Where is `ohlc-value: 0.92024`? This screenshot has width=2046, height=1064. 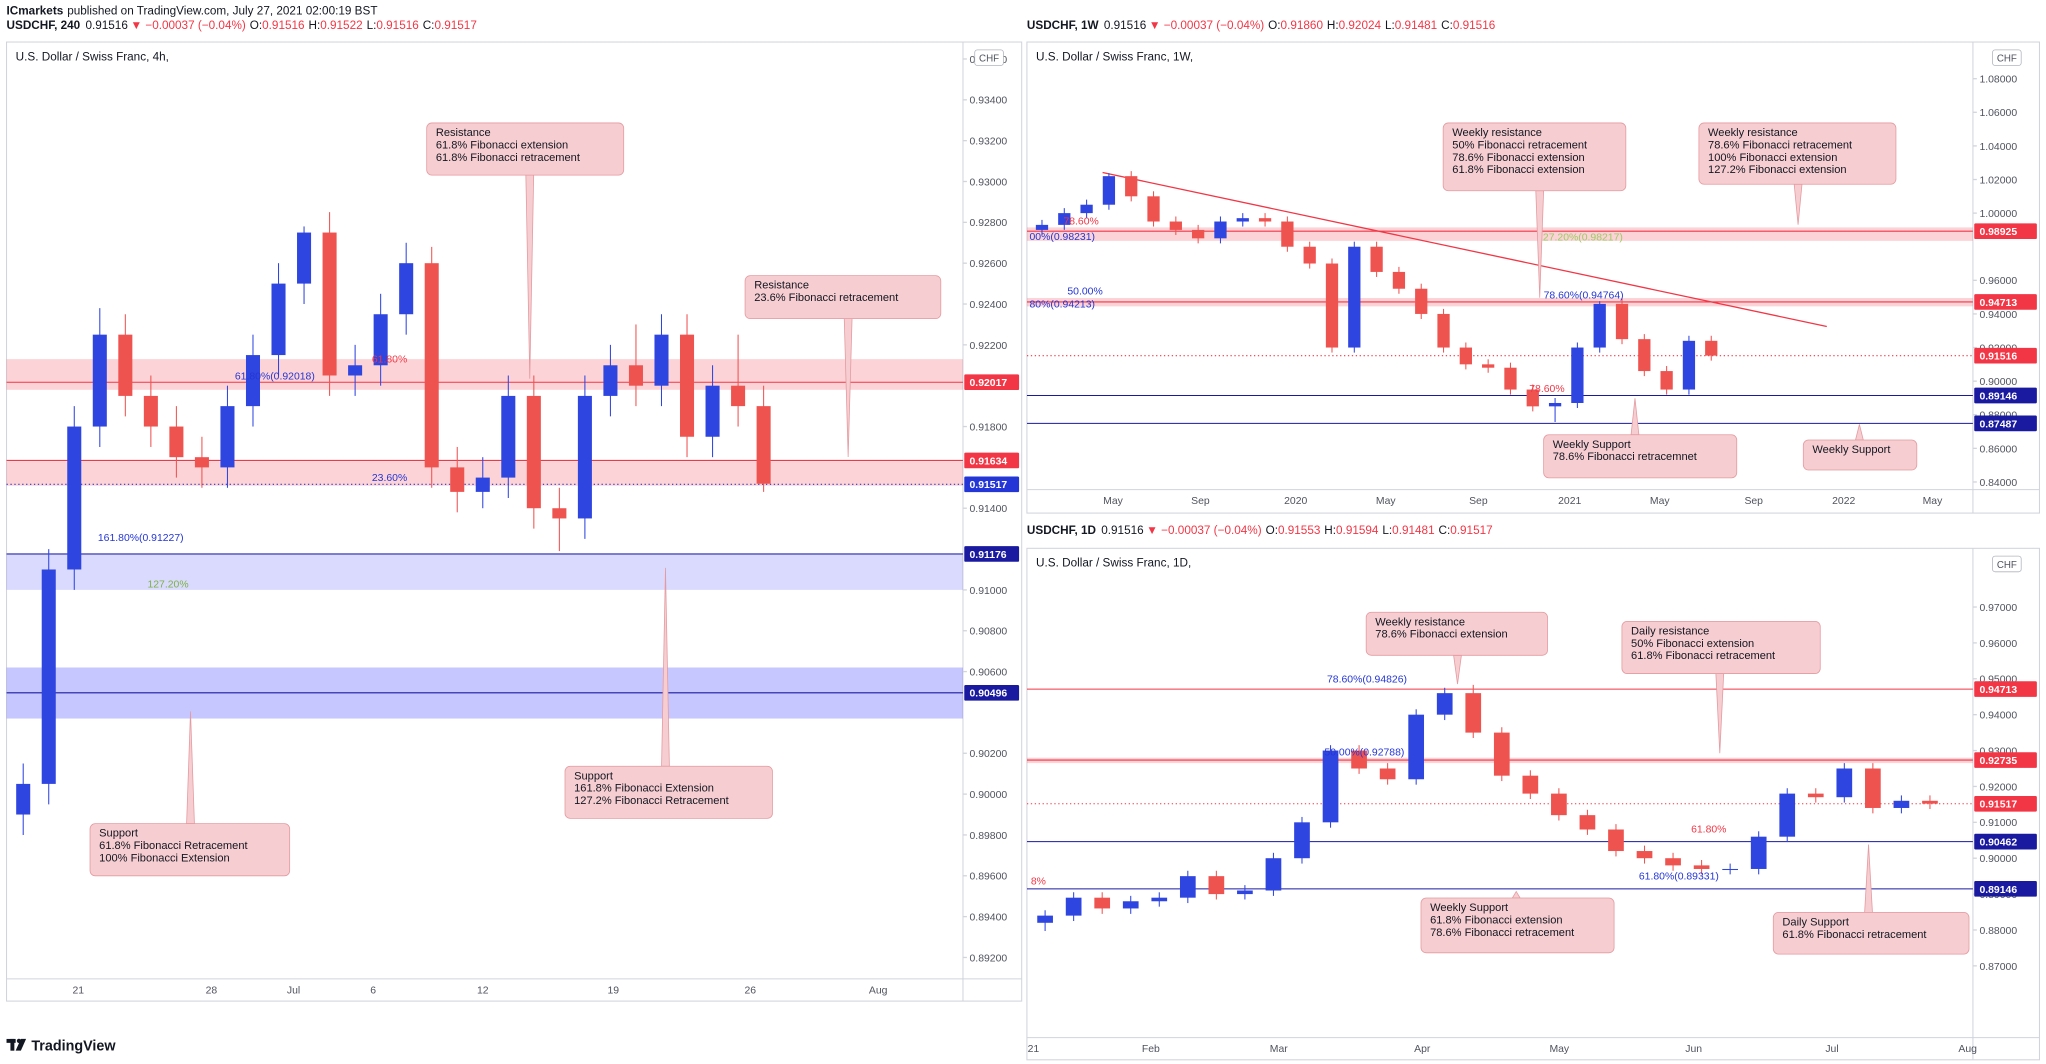 ohlc-value: 0.92024 is located at coordinates (1360, 25).